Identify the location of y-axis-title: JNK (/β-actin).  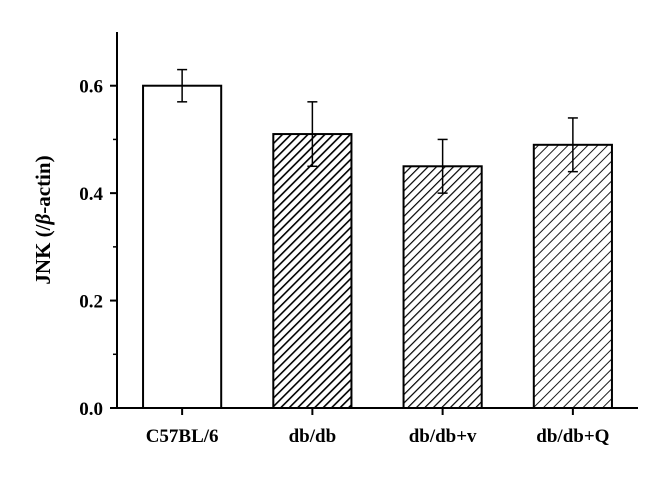
(43, 219).